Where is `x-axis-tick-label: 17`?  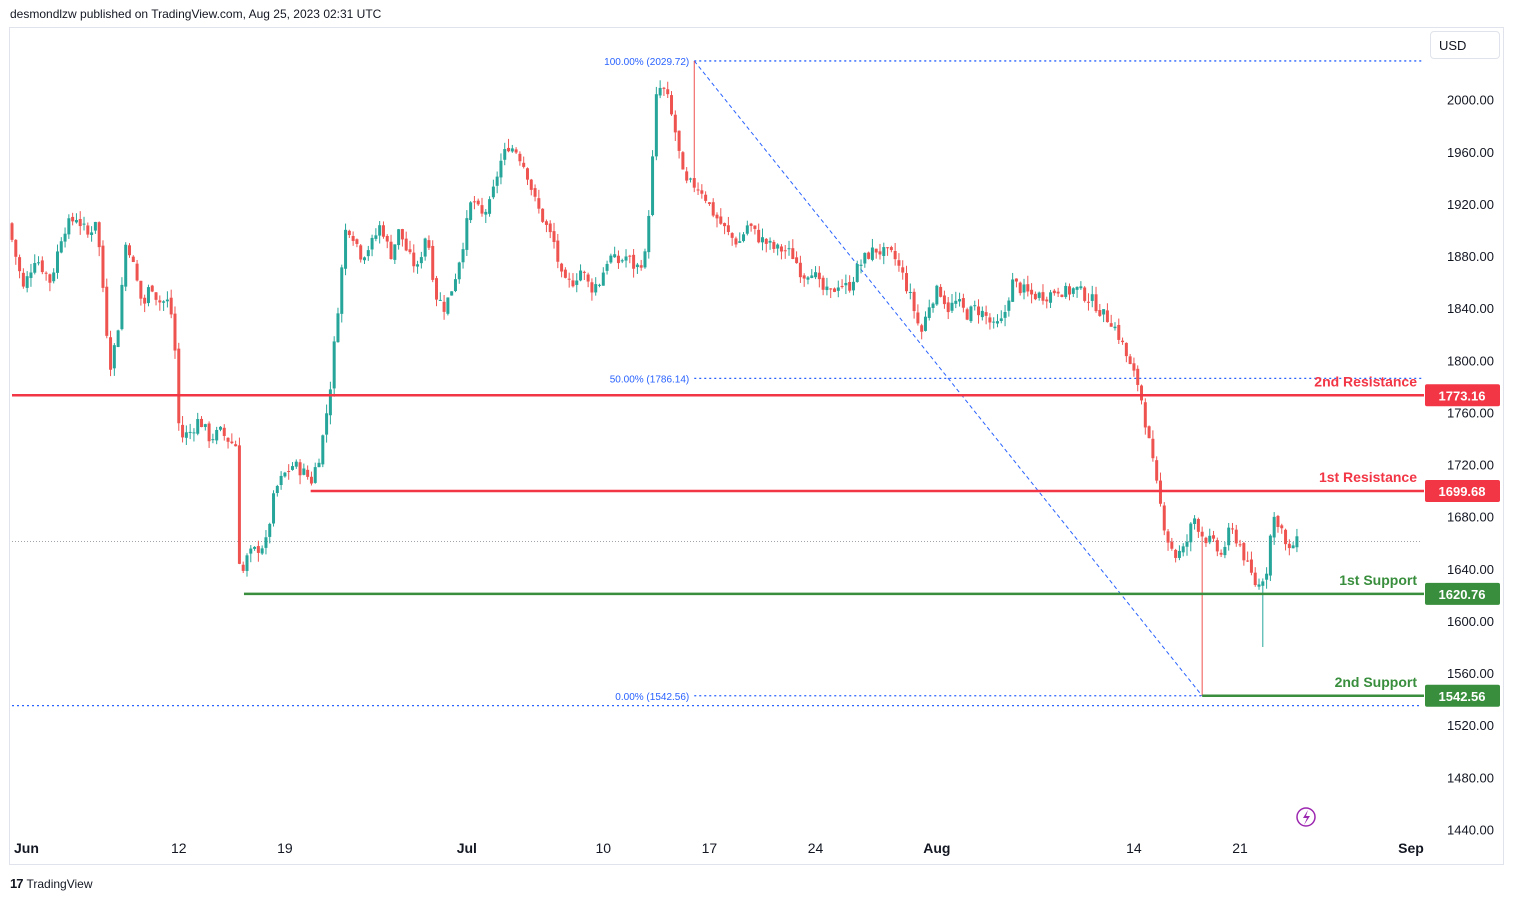 x-axis-tick-label: 17 is located at coordinates (710, 848).